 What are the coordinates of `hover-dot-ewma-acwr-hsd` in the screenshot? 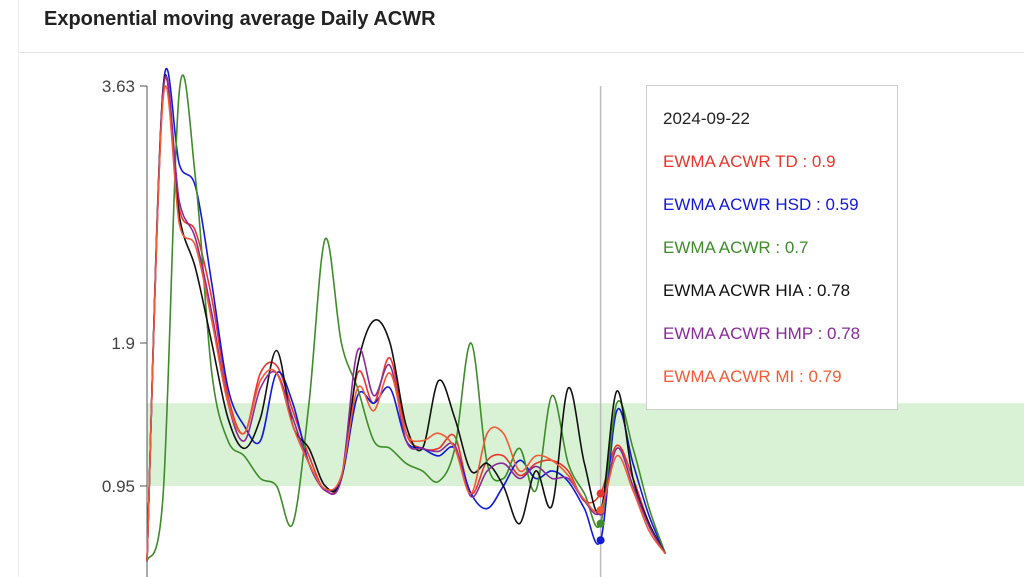 It's located at (600, 540).